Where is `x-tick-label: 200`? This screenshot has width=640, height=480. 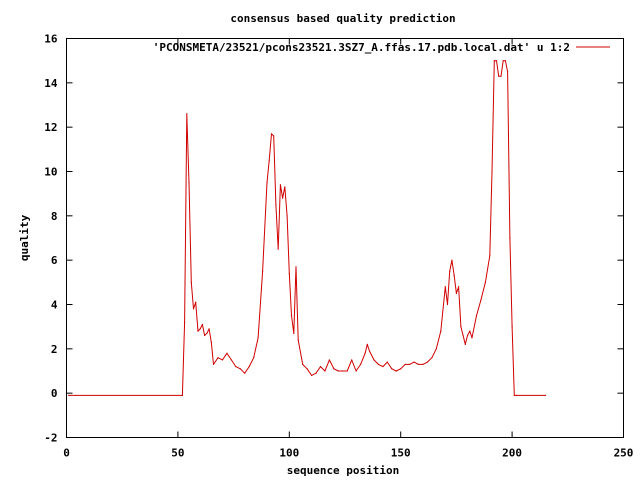 x-tick-label: 200 is located at coordinates (512, 453).